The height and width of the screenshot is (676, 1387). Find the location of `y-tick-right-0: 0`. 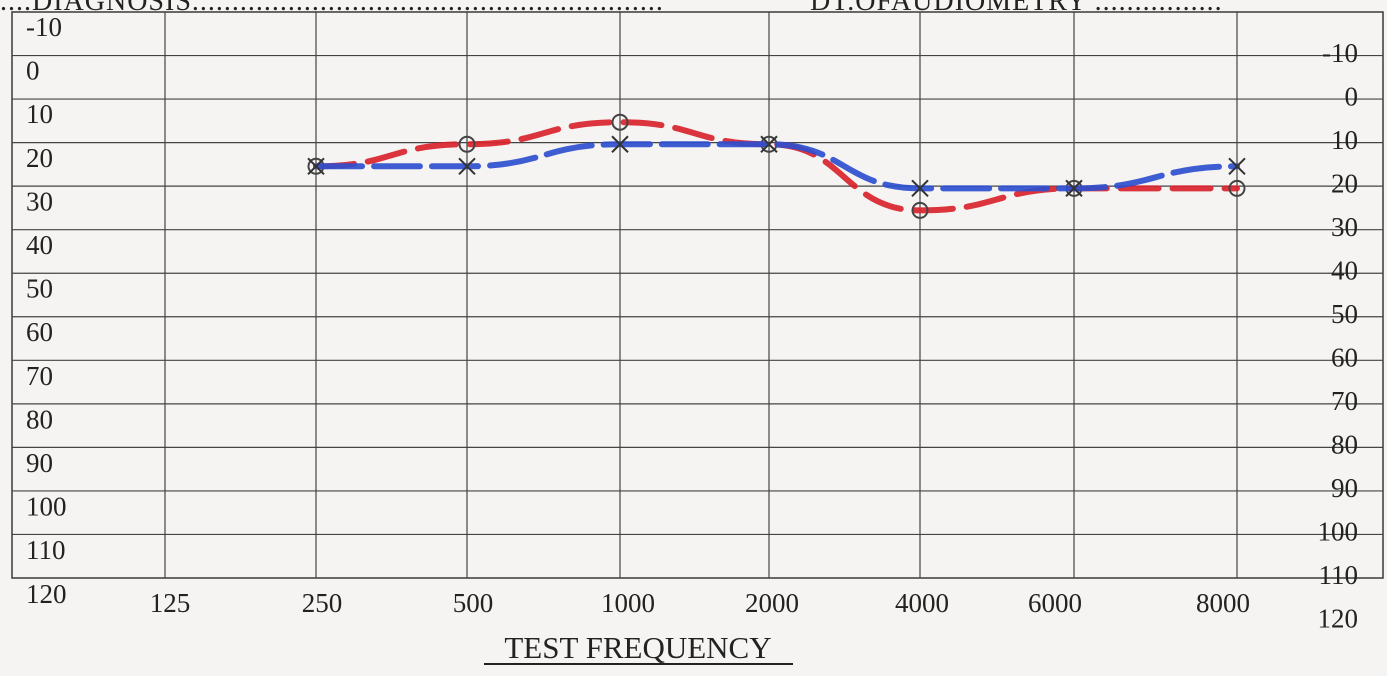

y-tick-right-0: 0 is located at coordinates (1352, 97).